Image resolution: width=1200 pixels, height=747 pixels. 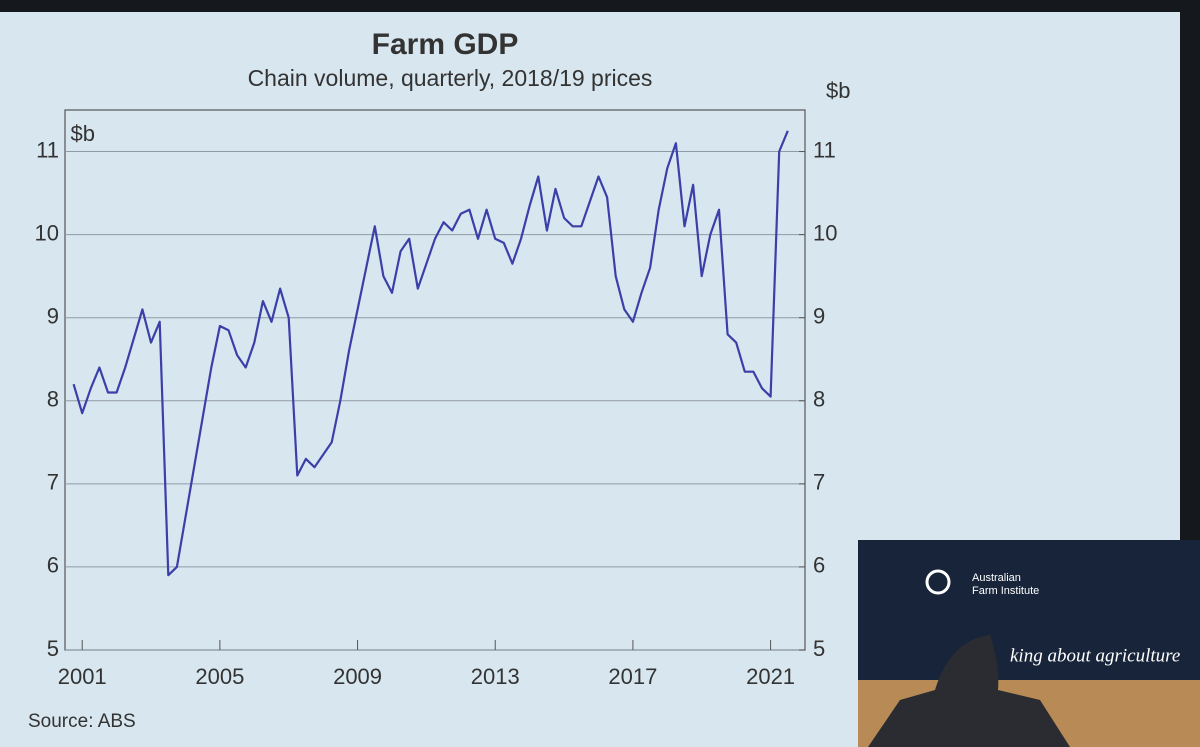 What do you see at coordinates (47, 149) in the screenshot?
I see `y-tick-label: 11` at bounding box center [47, 149].